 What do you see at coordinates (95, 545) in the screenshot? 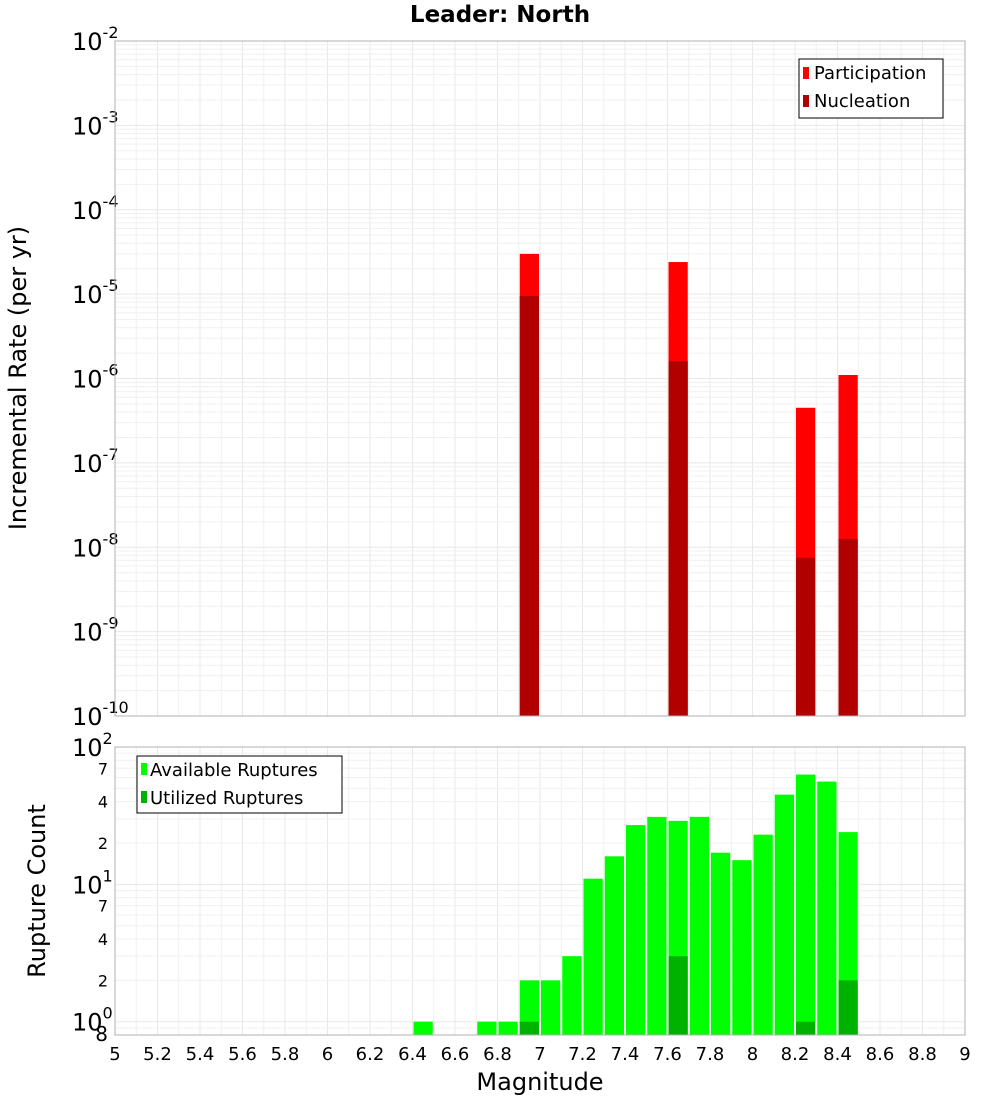
I see `y-tick-label: 10⁻⁸` at bounding box center [95, 545].